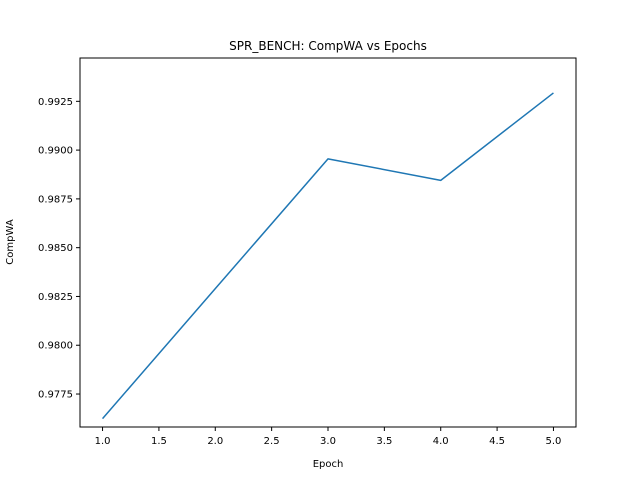  What do you see at coordinates (55, 248) in the screenshot?
I see `y-tick-label: 0.9850` at bounding box center [55, 248].